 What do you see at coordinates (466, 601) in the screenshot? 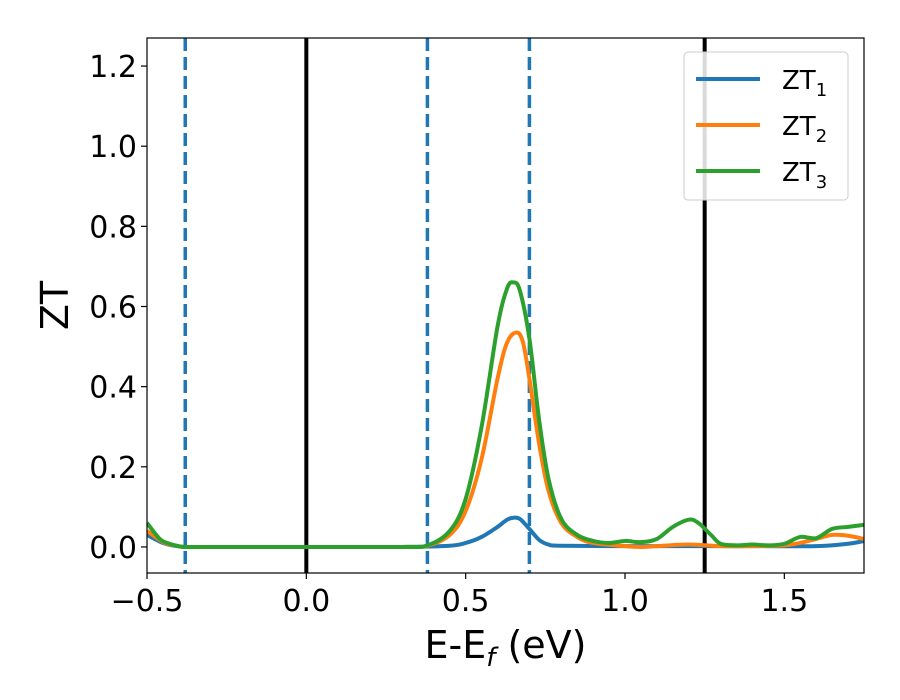
I see `x-tick-label: 0.5` at bounding box center [466, 601].